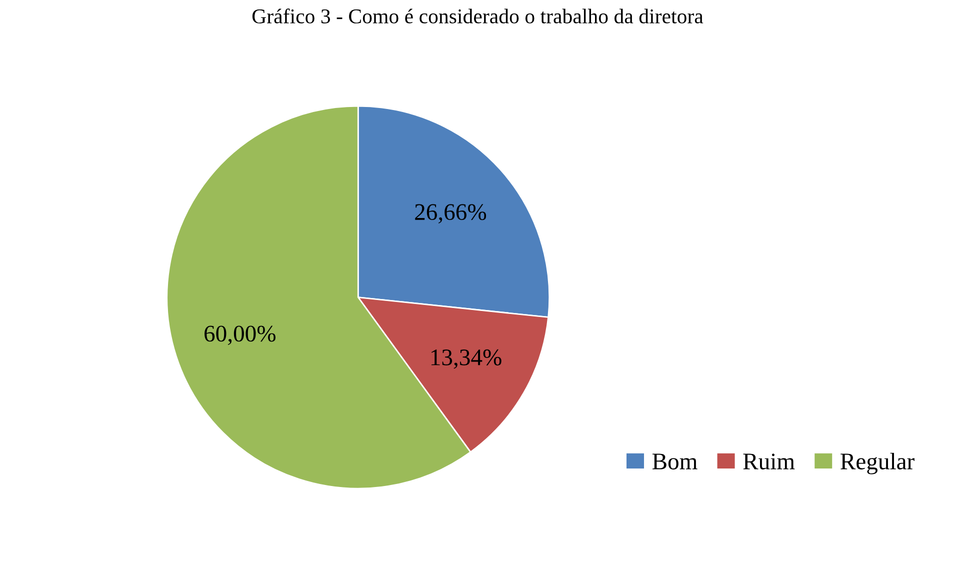 This screenshot has height=583, width=955. What do you see at coordinates (769, 462) in the screenshot?
I see `legend-label: Ruim` at bounding box center [769, 462].